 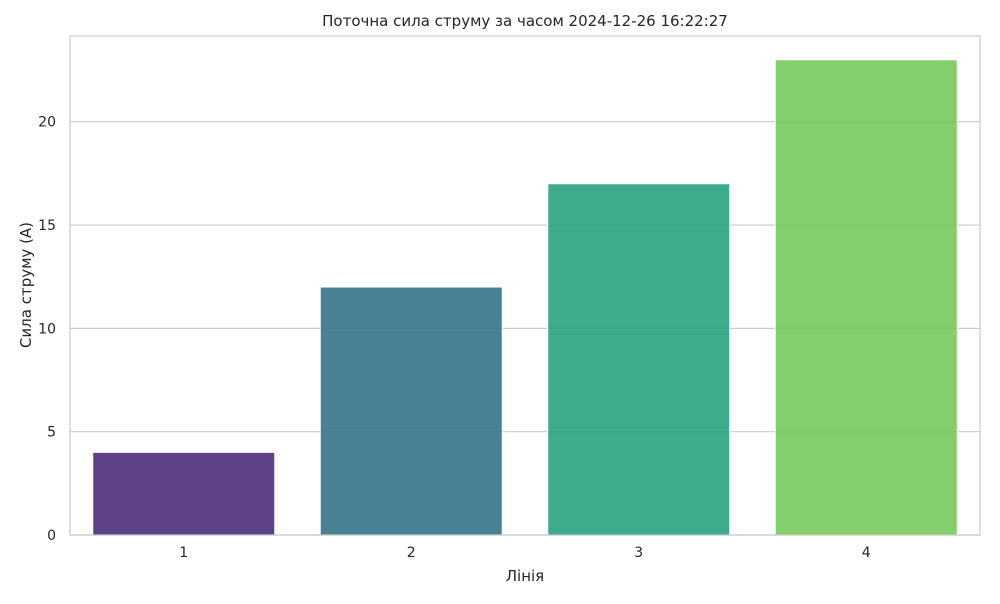 I want to click on y-tick-labels: 0 5 10 15 20, so click(x=47, y=329).